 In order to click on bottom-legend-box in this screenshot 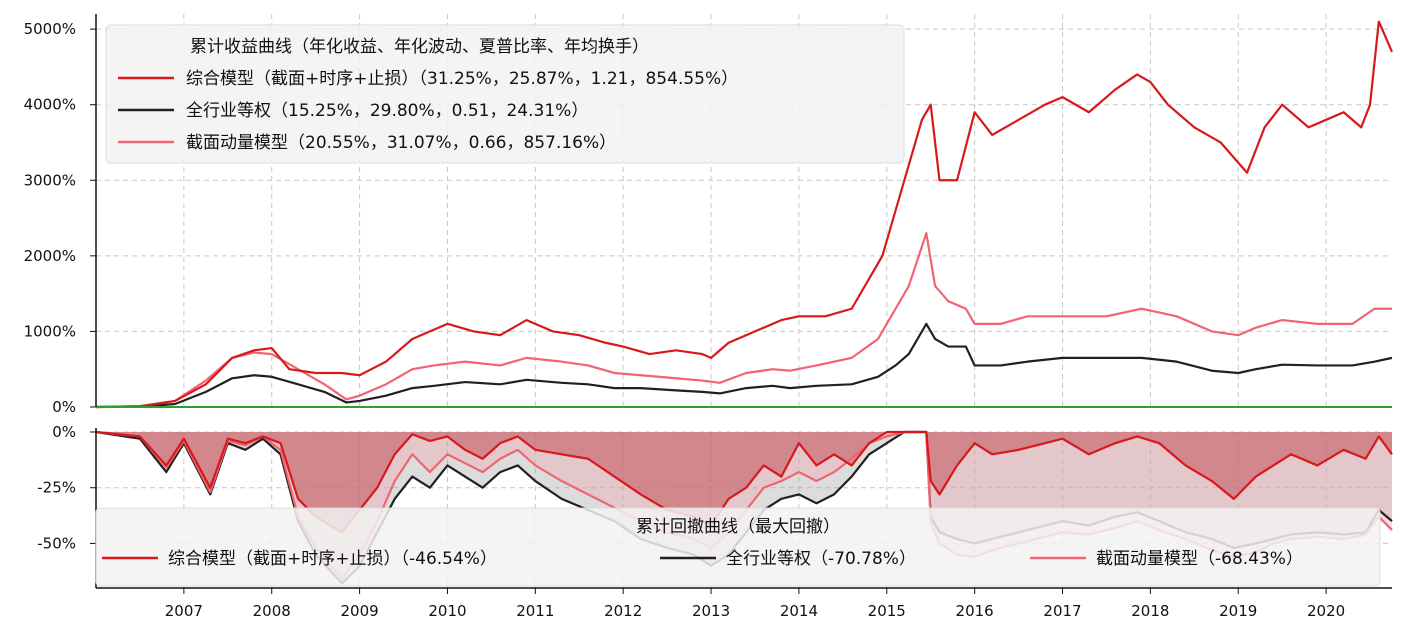, I will do `click(738, 547)`.